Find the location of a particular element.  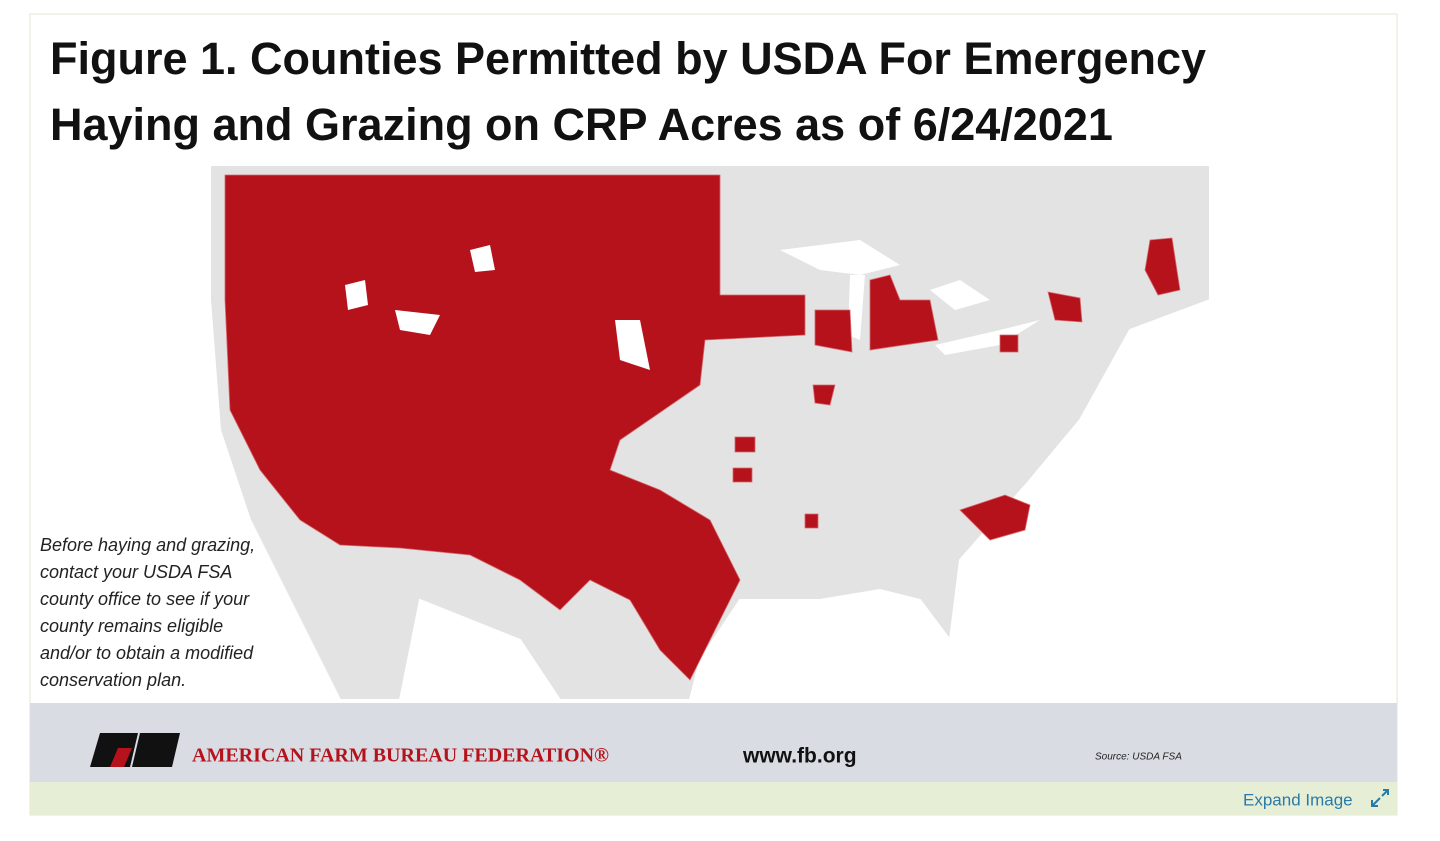

note-line: and/or to obtain a modified is located at coordinates (147, 653).